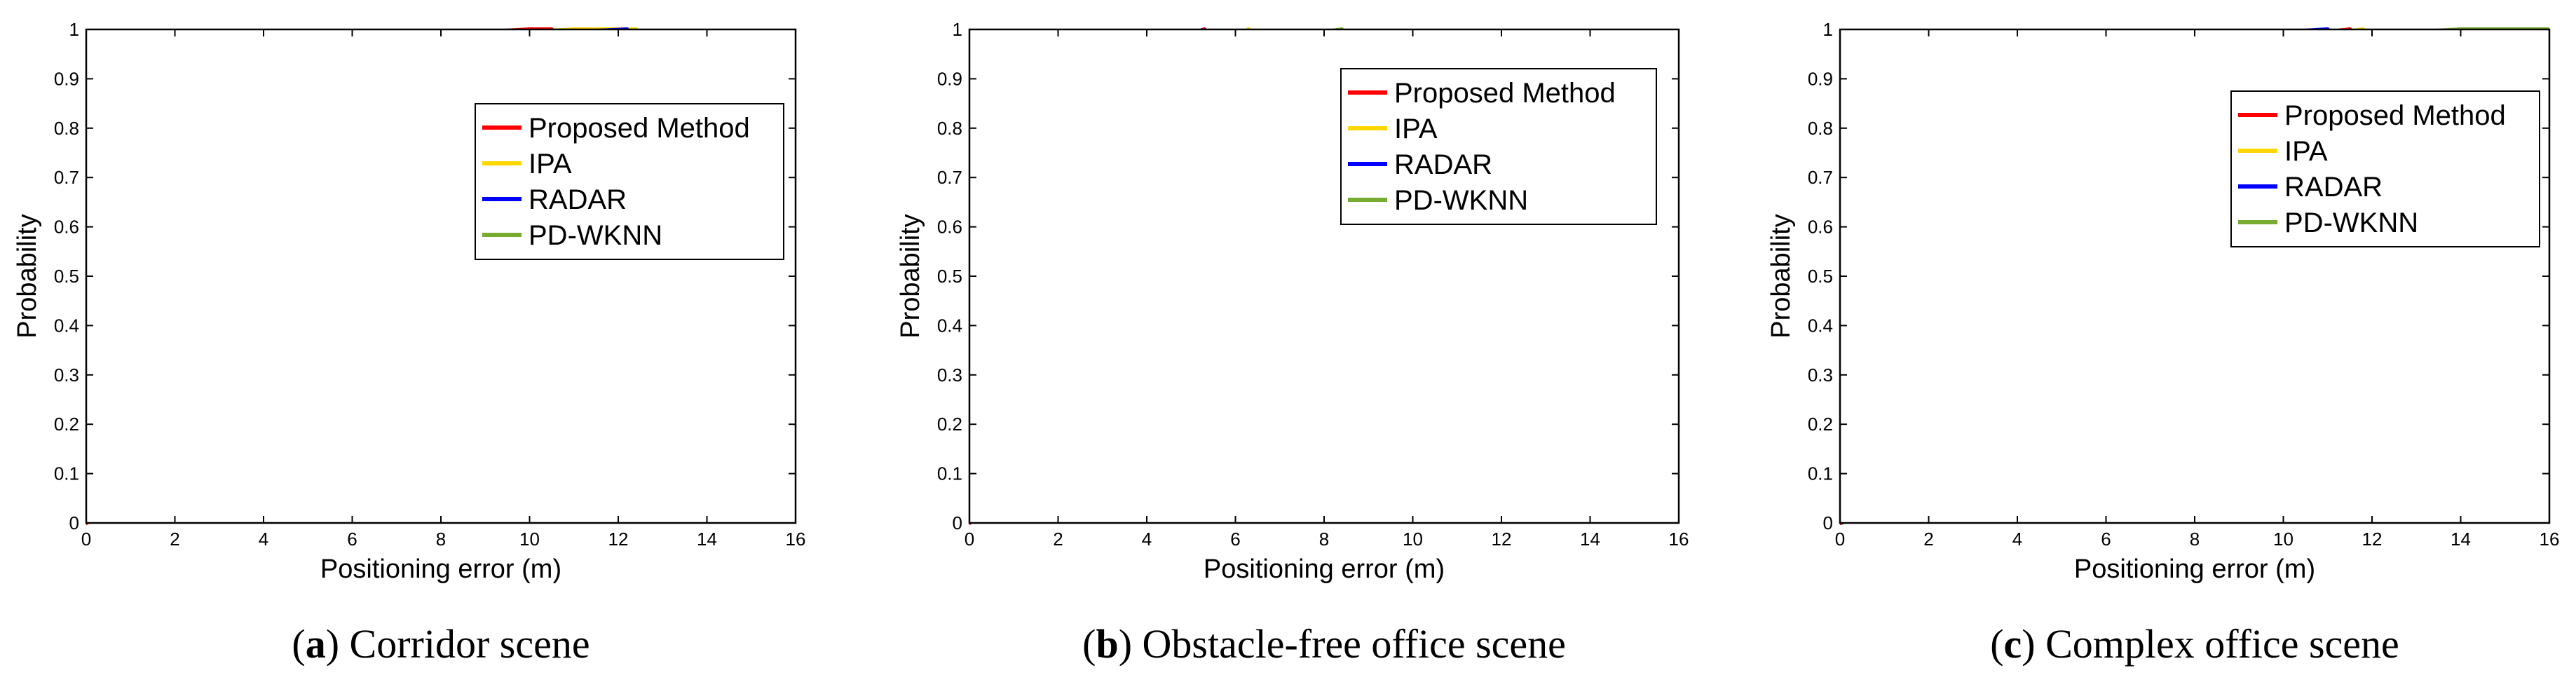 The width and height of the screenshot is (2576, 694). Describe the element at coordinates (316, 644) in the screenshot. I see `caption-label: a` at that location.